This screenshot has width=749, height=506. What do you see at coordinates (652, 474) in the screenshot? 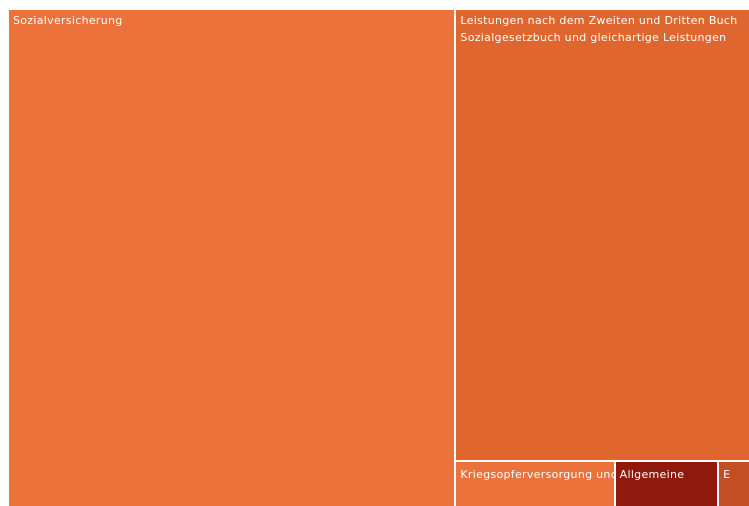
I see `treemap-cell-label: Allgemeine` at bounding box center [652, 474].